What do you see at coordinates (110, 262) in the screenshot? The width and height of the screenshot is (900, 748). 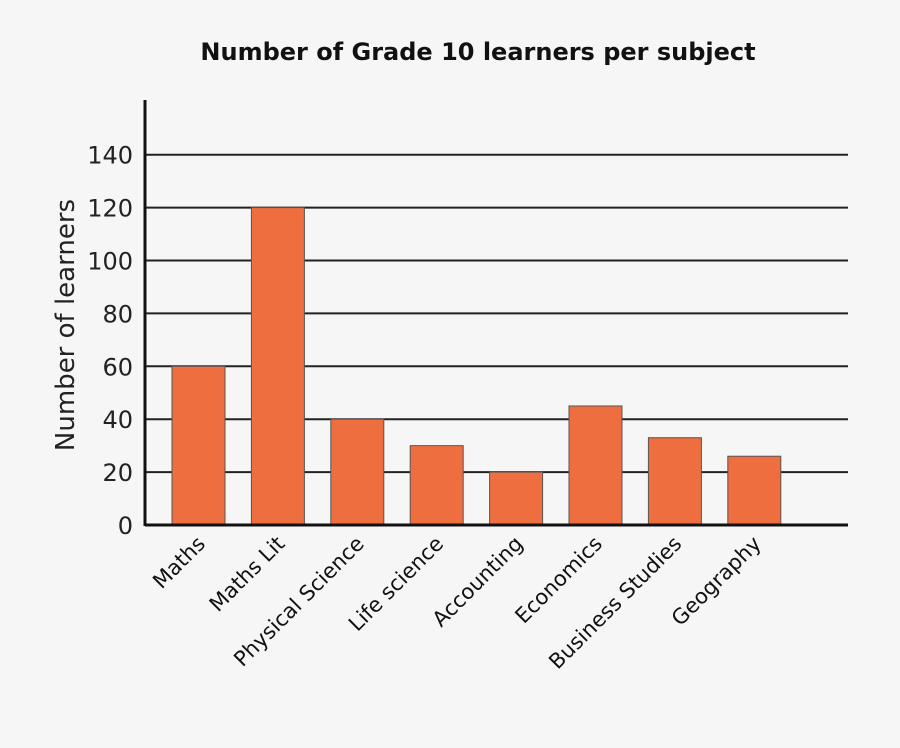 I see `y-tick-label: 100` at bounding box center [110, 262].